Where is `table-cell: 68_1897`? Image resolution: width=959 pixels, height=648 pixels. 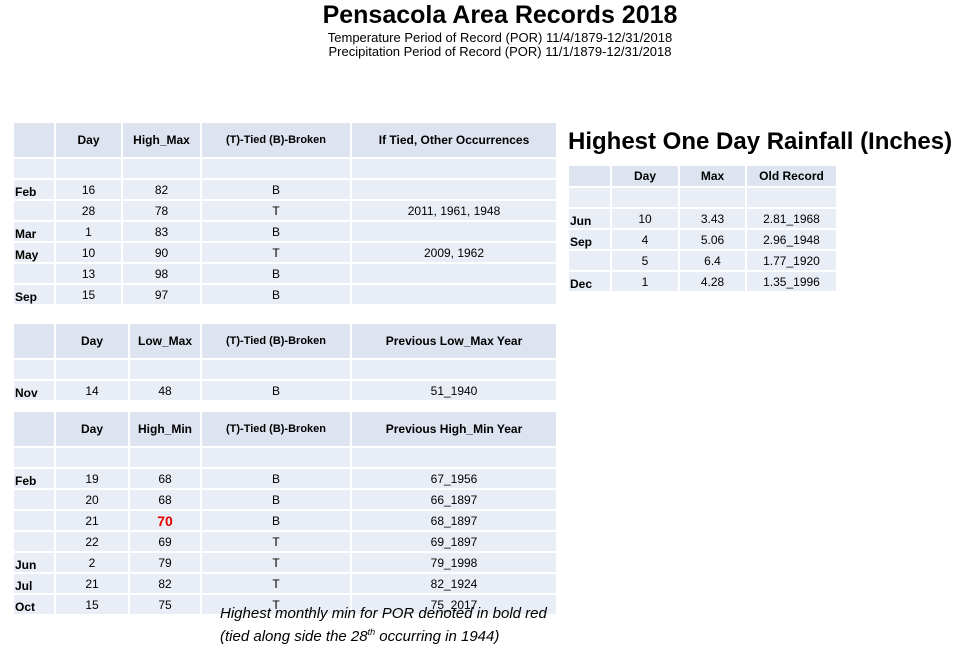
table-cell: 68_1897 is located at coordinates (454, 520).